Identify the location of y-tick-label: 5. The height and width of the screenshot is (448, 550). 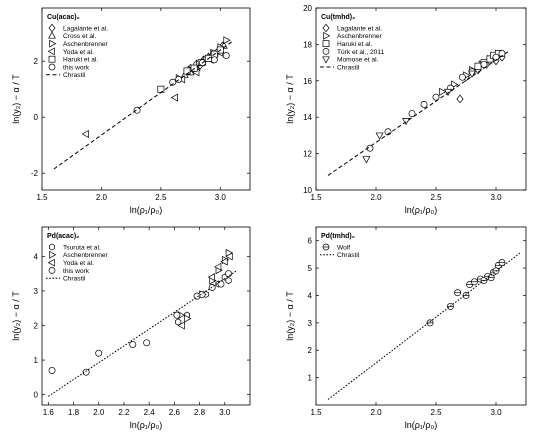
(310, 268).